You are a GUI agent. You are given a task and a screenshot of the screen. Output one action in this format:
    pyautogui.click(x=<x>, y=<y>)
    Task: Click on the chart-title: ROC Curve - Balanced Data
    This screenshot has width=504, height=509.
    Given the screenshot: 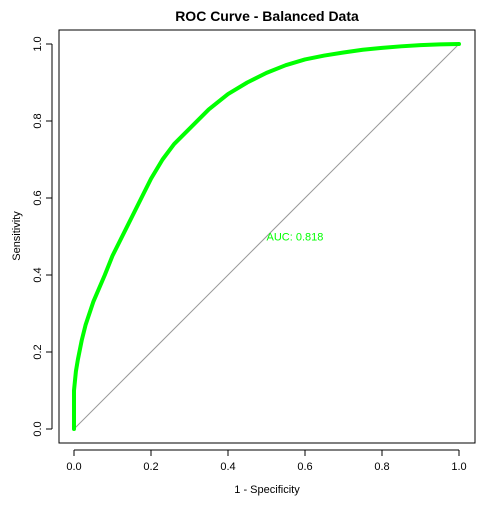 What is the action you would take?
    pyautogui.click(x=267, y=16)
    